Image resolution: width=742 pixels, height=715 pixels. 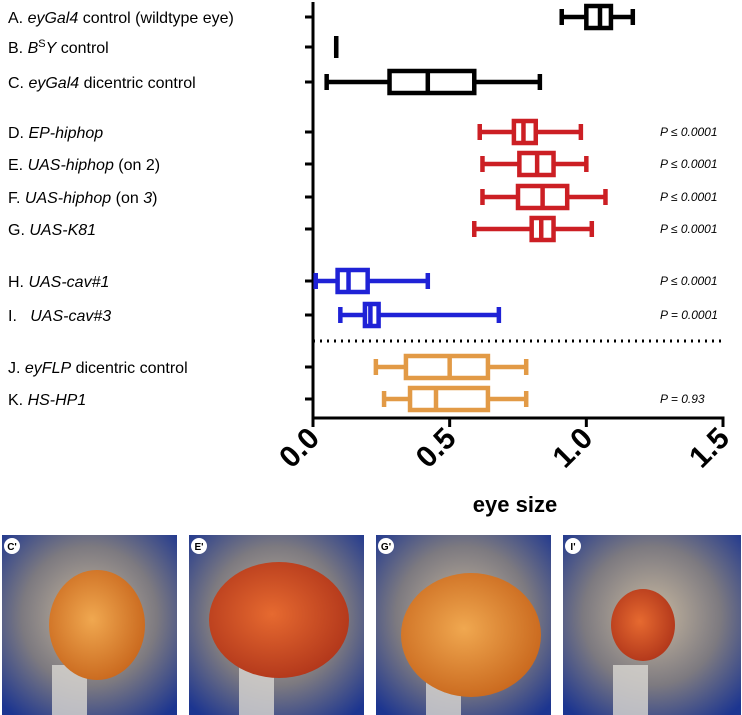 I want to click on label-part: (on, so click(x=127, y=198).